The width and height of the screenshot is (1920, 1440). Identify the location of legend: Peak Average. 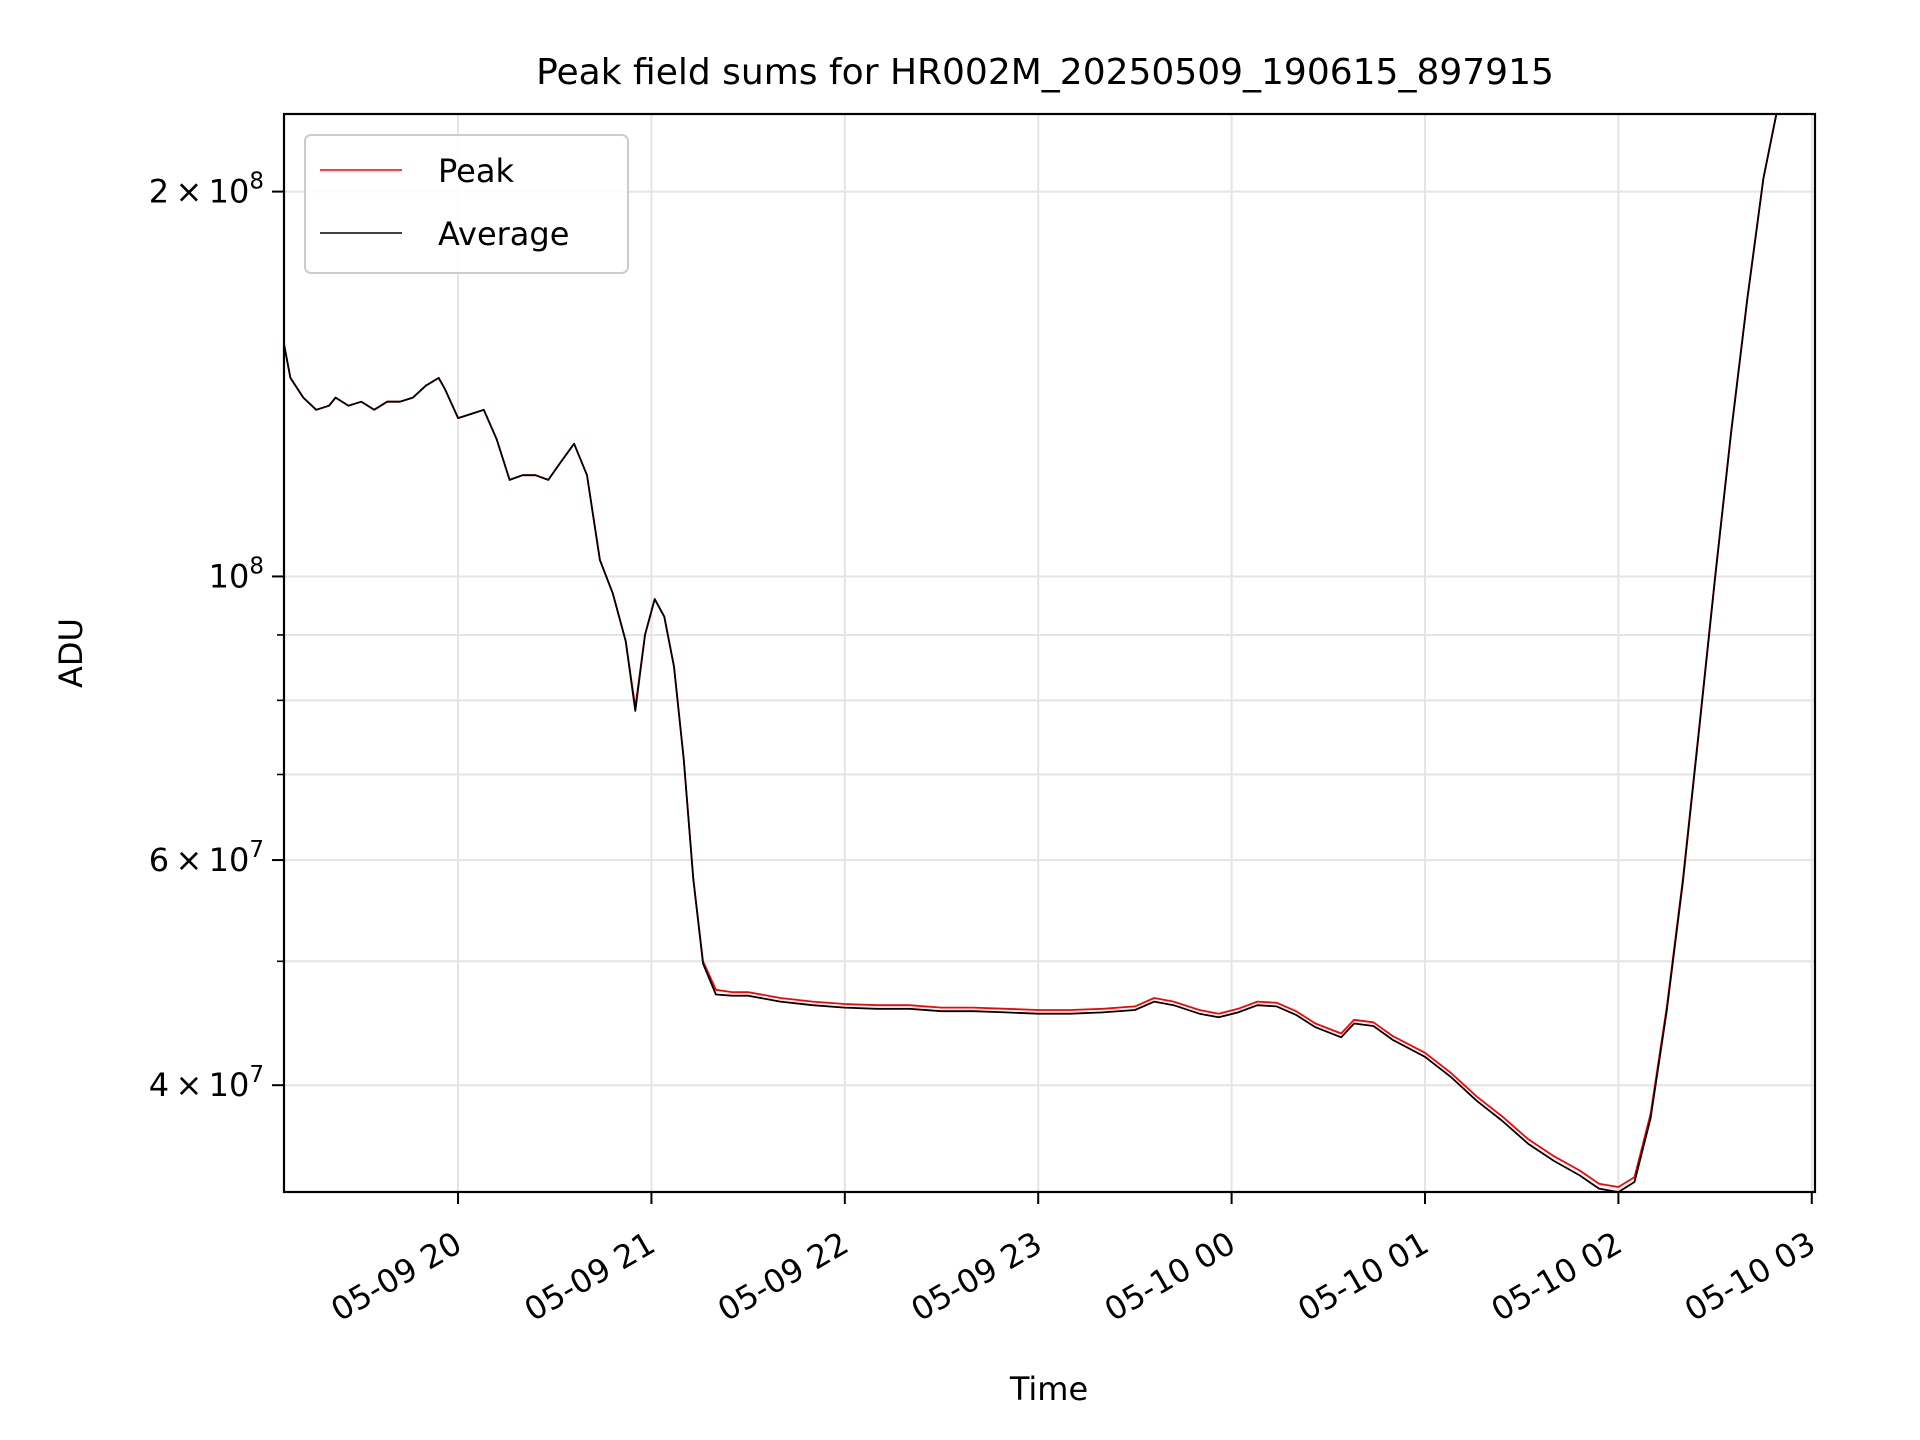
(466, 204).